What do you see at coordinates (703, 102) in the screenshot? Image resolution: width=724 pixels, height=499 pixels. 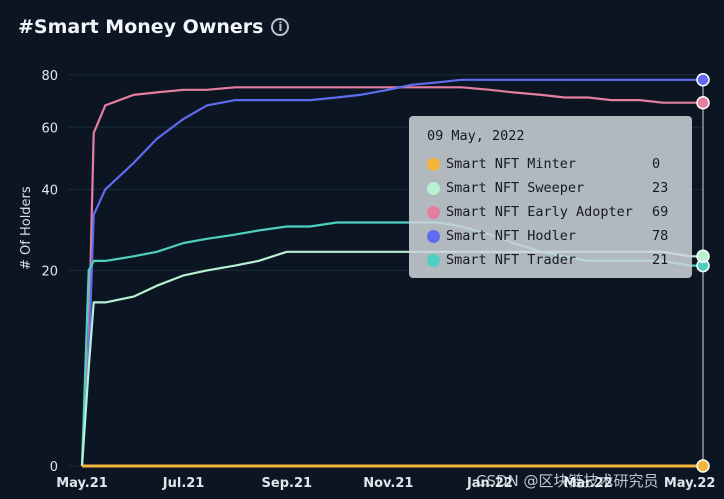 I see `end-marker-smart-nft-early-adopter` at bounding box center [703, 102].